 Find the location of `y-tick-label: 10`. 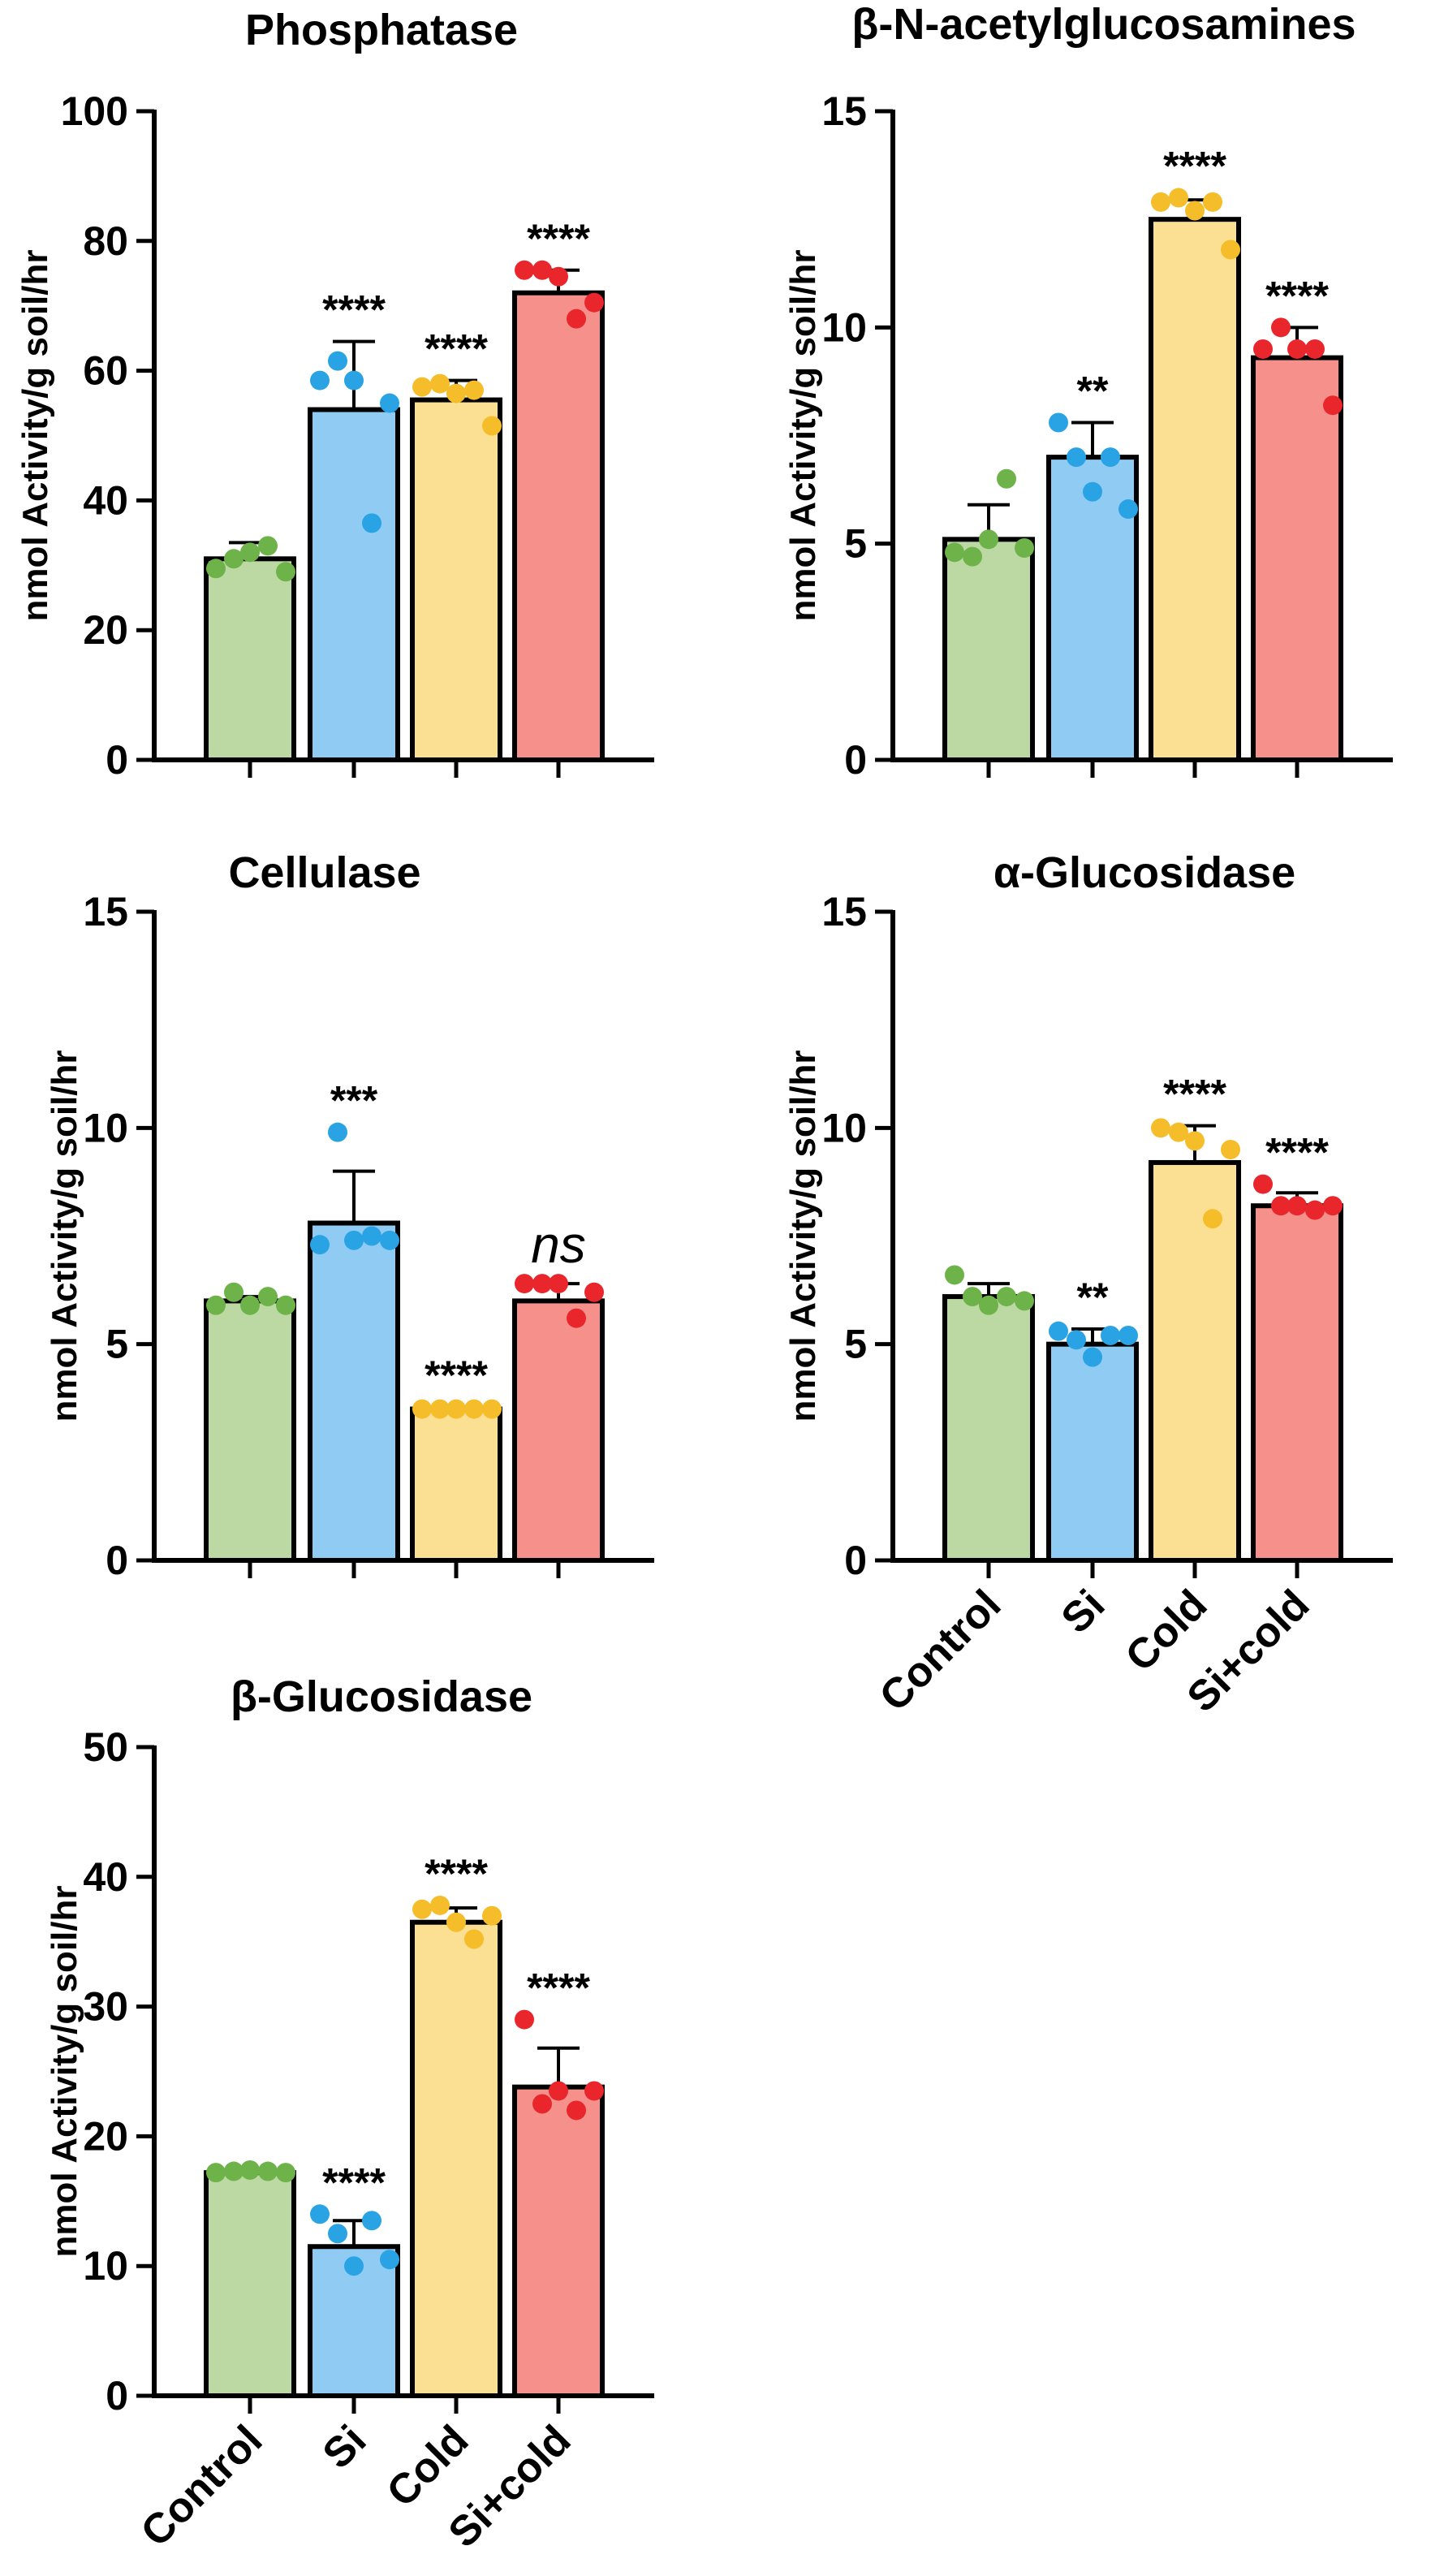

y-tick-label: 10 is located at coordinates (105, 1127).